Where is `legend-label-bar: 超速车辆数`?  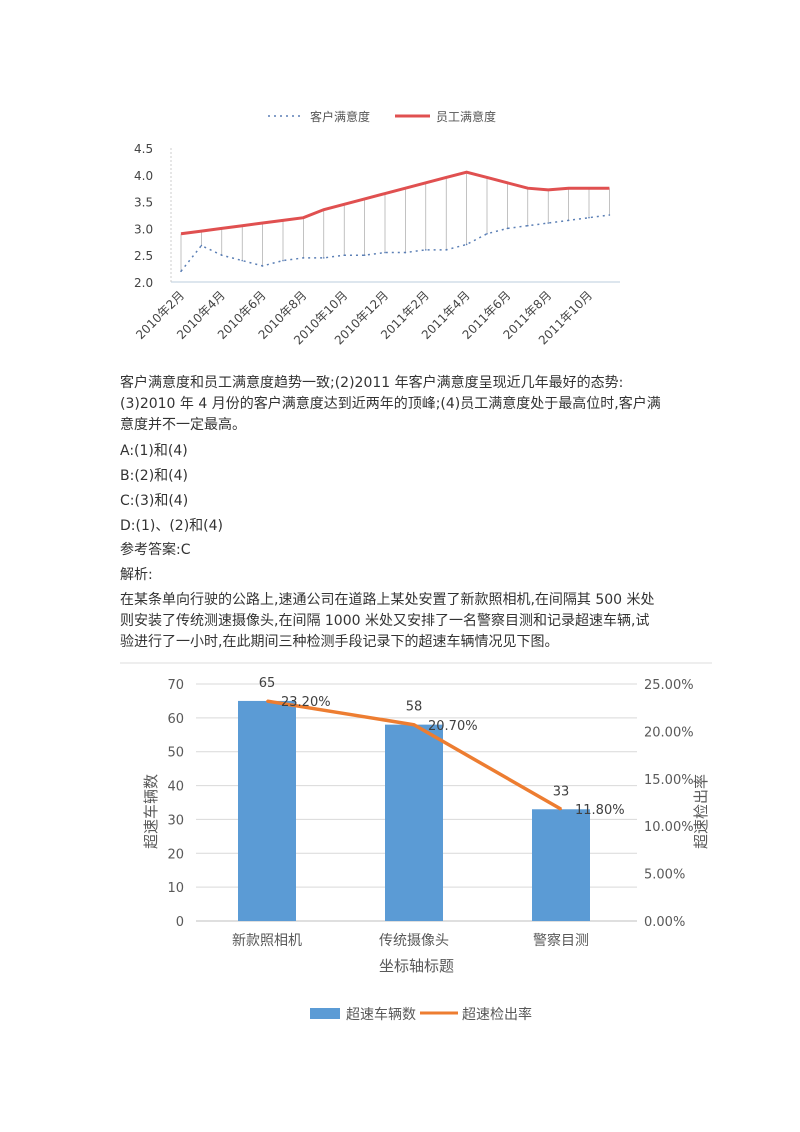
legend-label-bar: 超速车辆数 is located at coordinates (381, 1014).